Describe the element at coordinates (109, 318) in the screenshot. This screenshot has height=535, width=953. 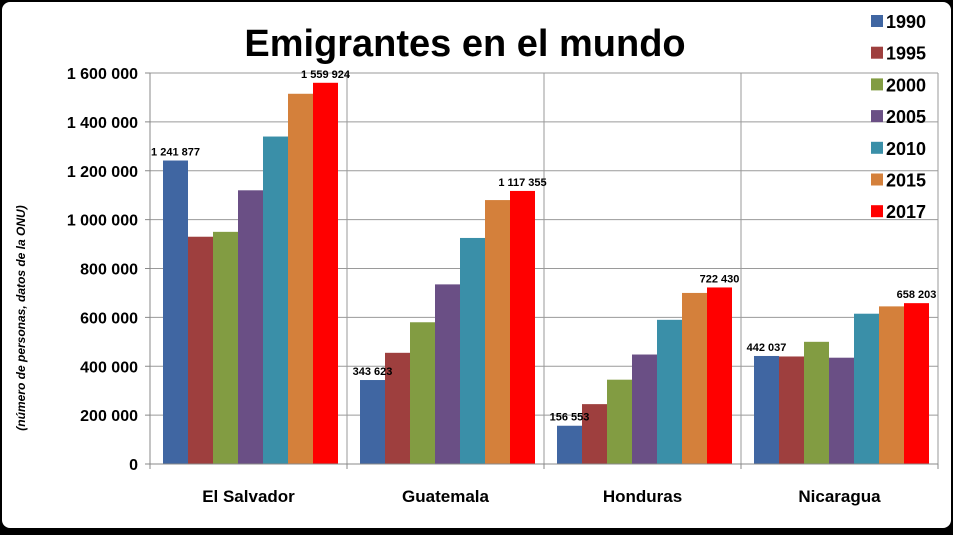
I see `y-tick-label: 600 000` at that location.